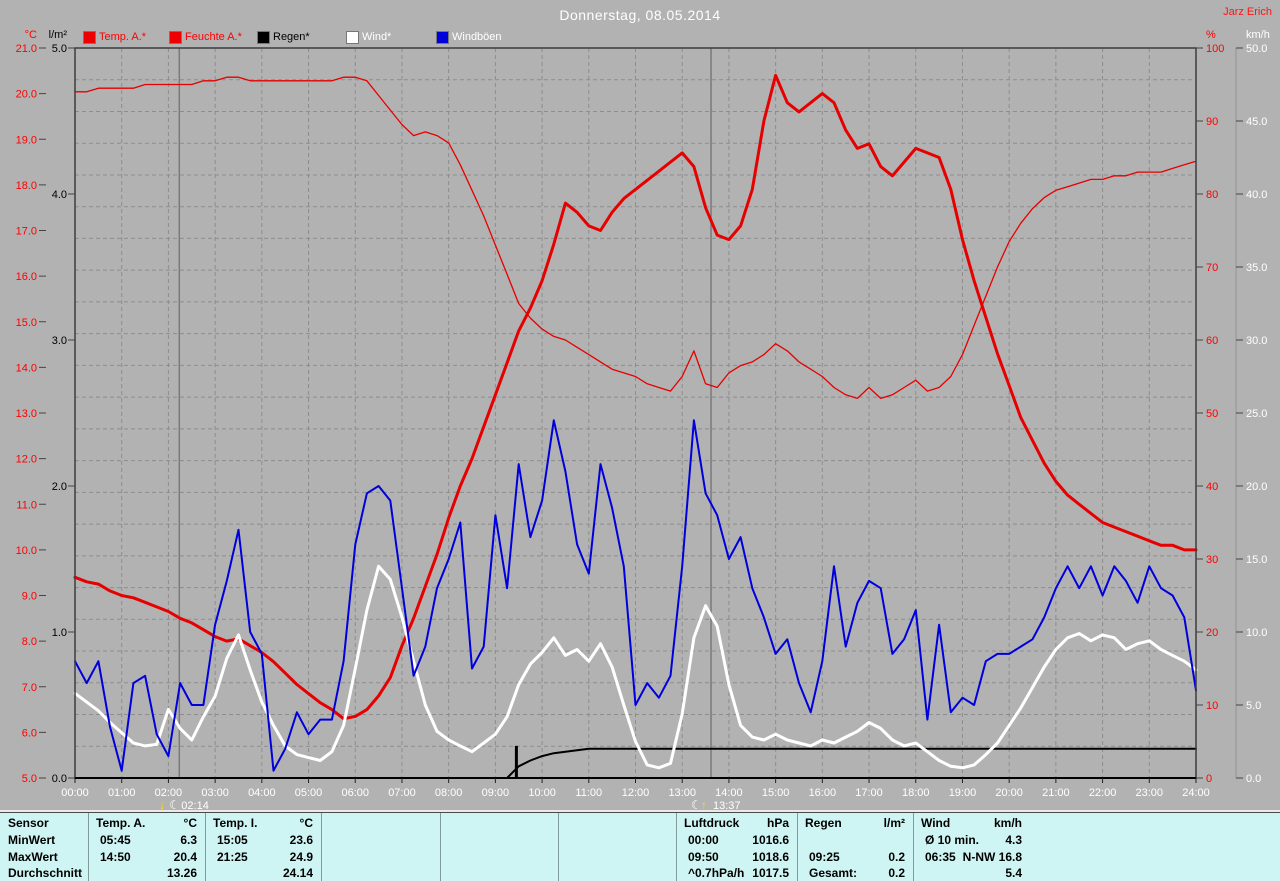  What do you see at coordinates (952, 840) in the screenshot?
I see `cell-wind-label: Ø 10 min.` at bounding box center [952, 840].